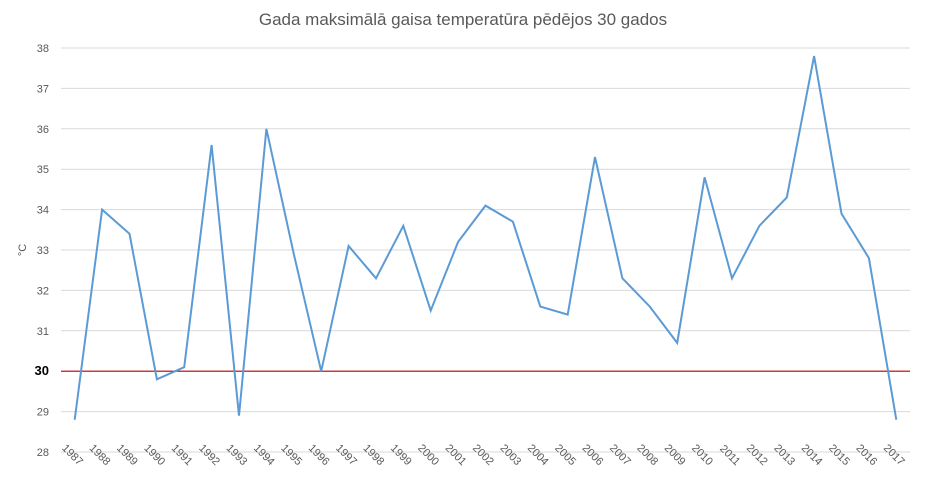  I want to click on x-tick-label: 2002, so click(483, 455).